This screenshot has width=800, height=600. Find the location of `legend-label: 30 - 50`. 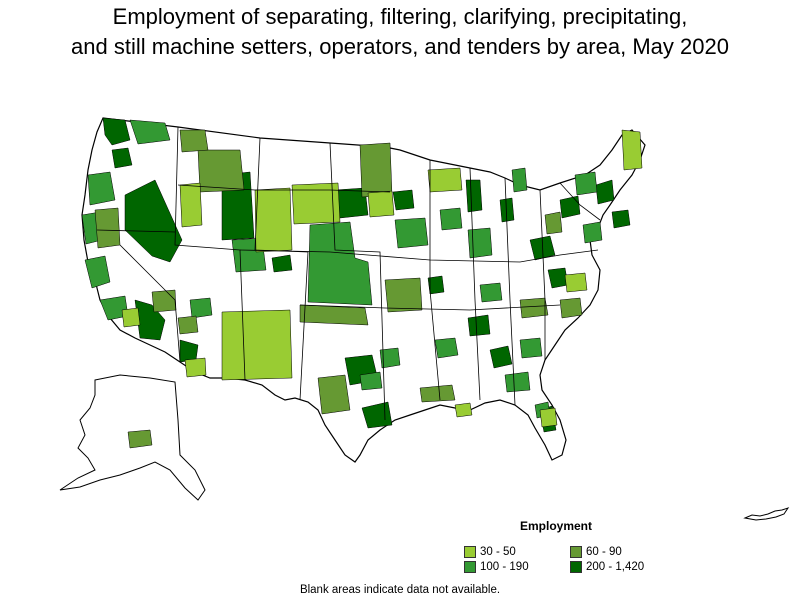

legend-label: 30 - 50 is located at coordinates (498, 552).